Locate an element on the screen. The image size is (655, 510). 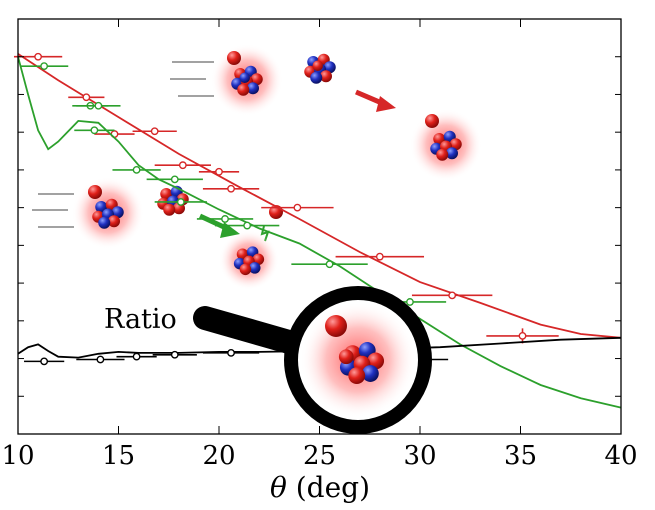
x-tick-label: 35 is located at coordinates (520, 456).